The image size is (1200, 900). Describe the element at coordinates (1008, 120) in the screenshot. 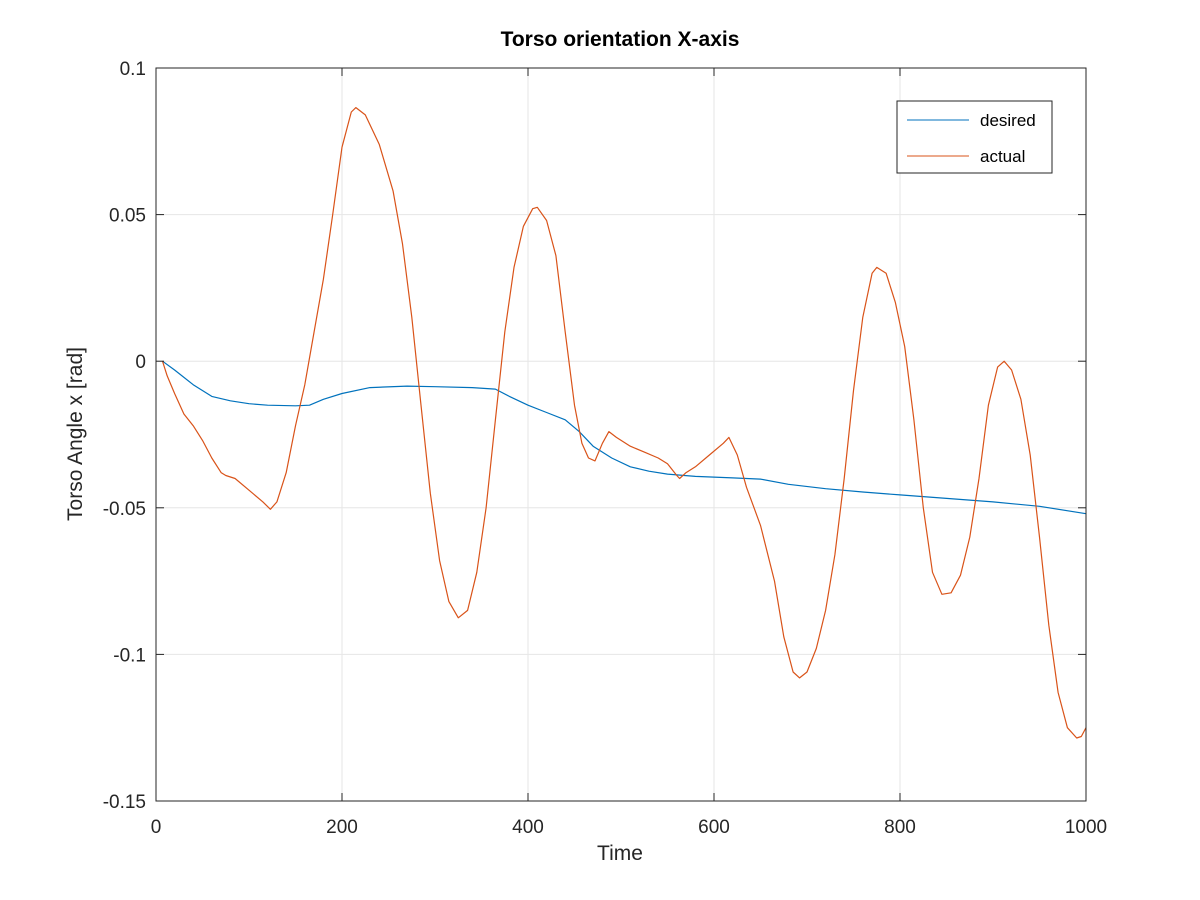

I see `legend-label-desired: desired` at that location.